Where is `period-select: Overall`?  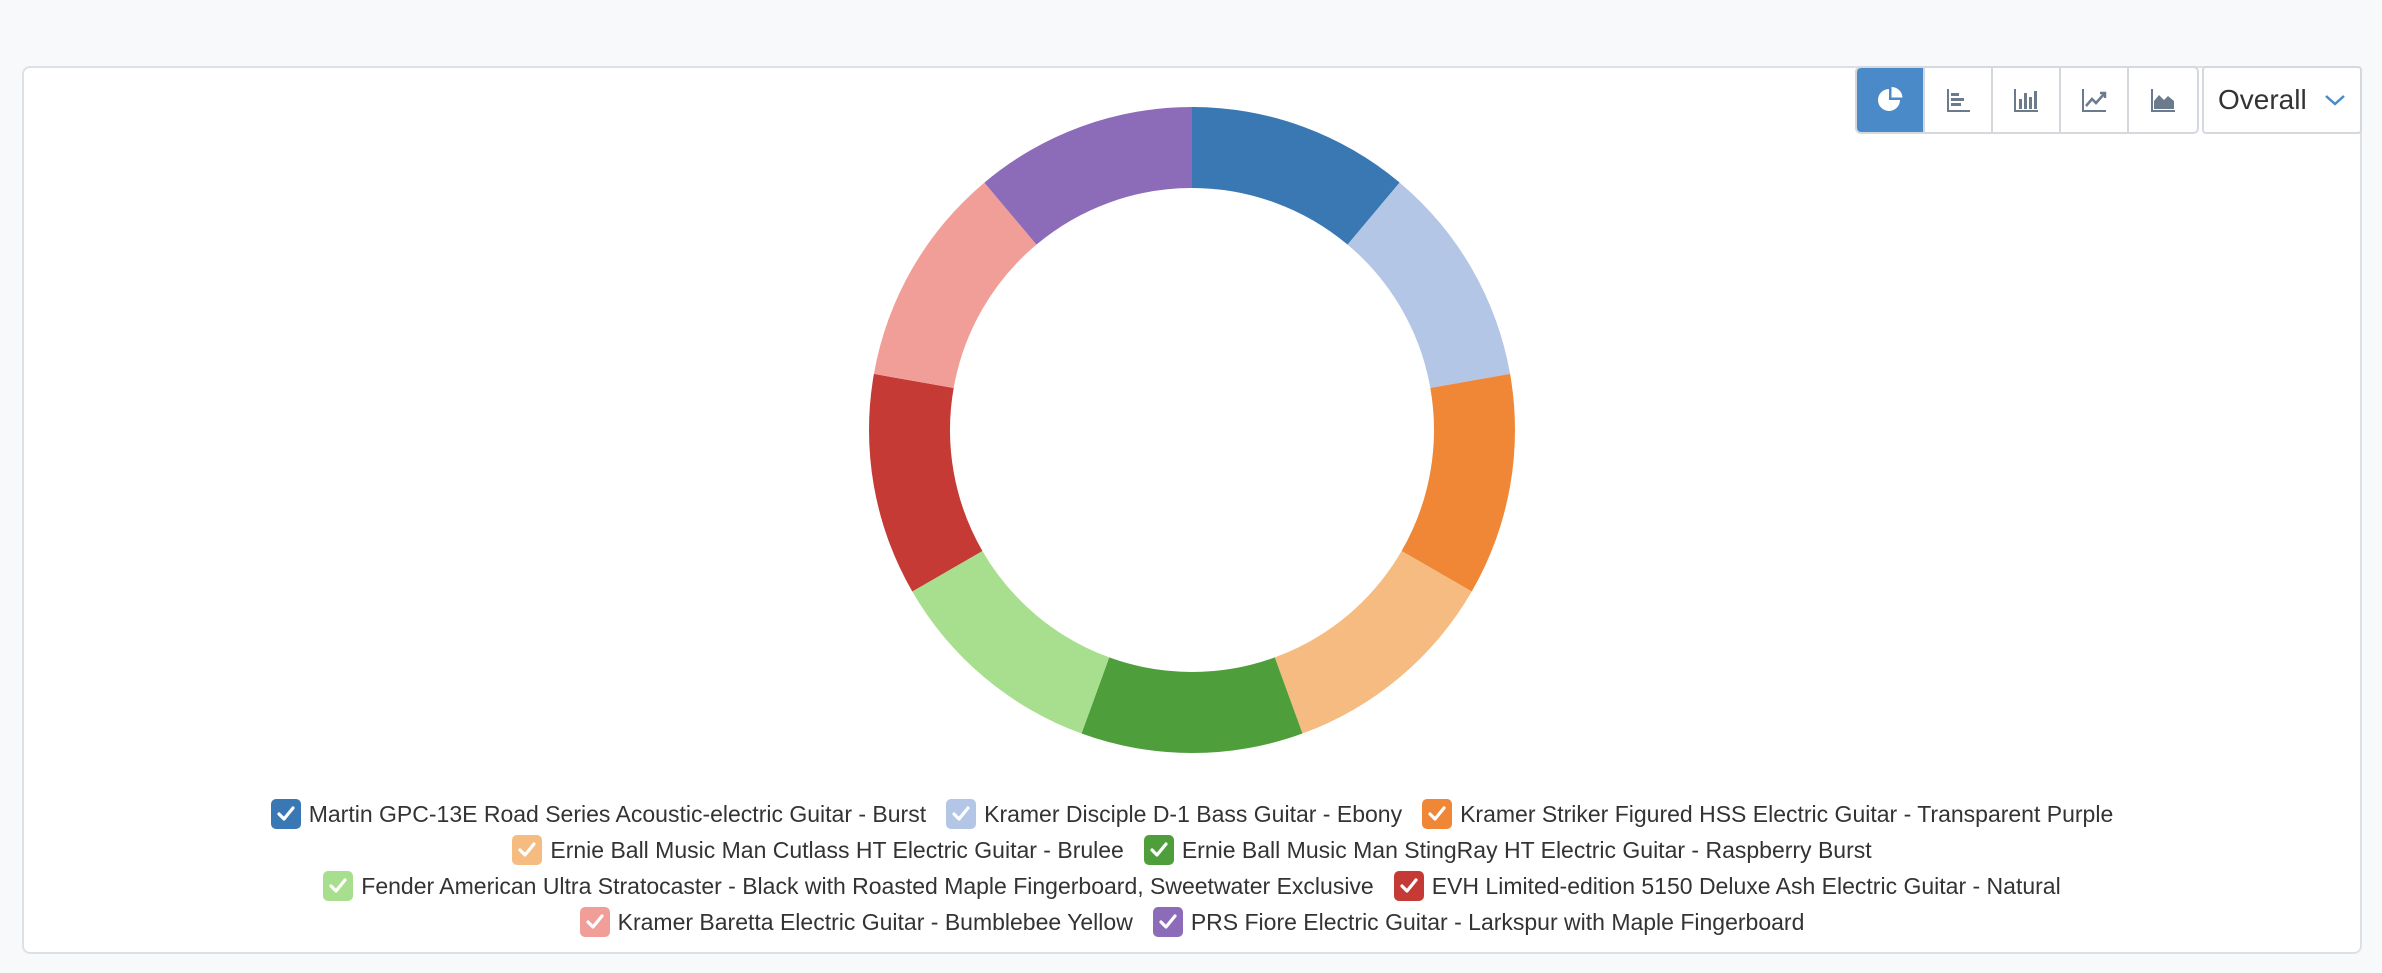
period-select: Overall is located at coordinates (2282, 100).